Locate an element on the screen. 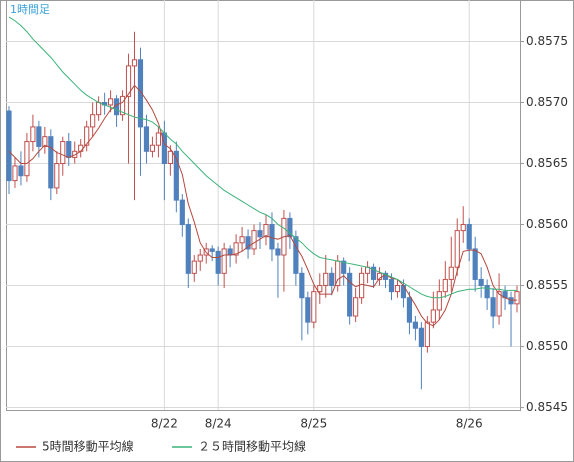 The image size is (574, 462). chart-title: 1時間足 is located at coordinates (30, 9).